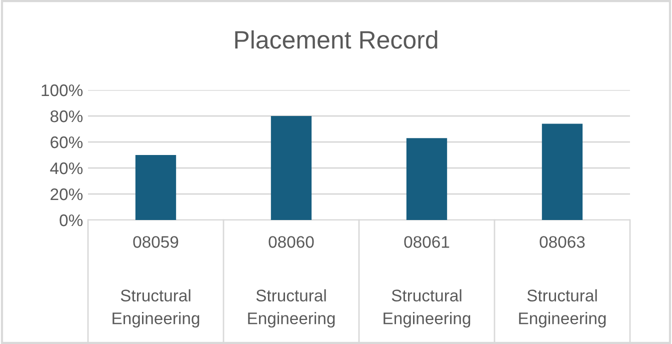  What do you see at coordinates (156, 282) in the screenshot?
I see `category-label: 08059 Structural Engineering` at bounding box center [156, 282].